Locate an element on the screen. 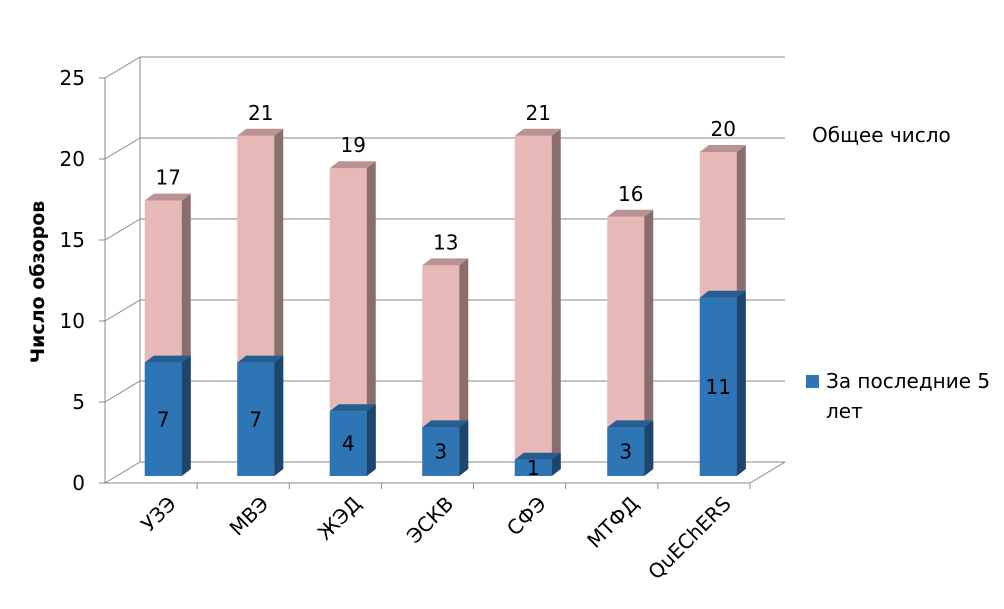 The height and width of the screenshot is (609, 1004). data-label: 4 is located at coordinates (348, 444).